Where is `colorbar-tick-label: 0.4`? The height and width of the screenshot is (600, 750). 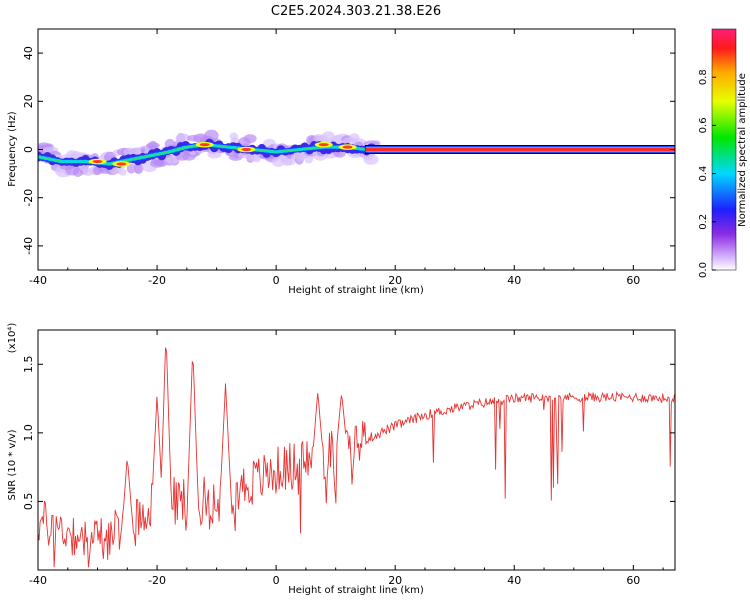 colorbar-tick-label: 0.4 is located at coordinates (703, 174).